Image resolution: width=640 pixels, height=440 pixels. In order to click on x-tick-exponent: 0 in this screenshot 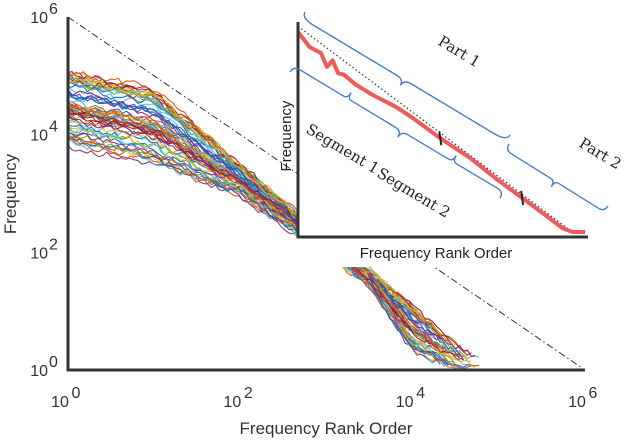, I will do `click(76, 393)`.